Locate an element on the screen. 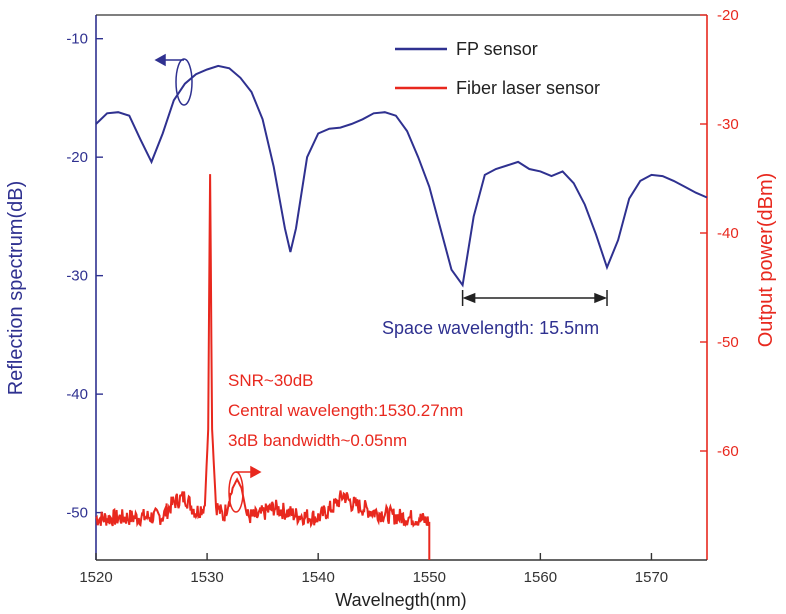  legend-label-fiber-laser: Fiber laser sensor is located at coordinates (528, 88).